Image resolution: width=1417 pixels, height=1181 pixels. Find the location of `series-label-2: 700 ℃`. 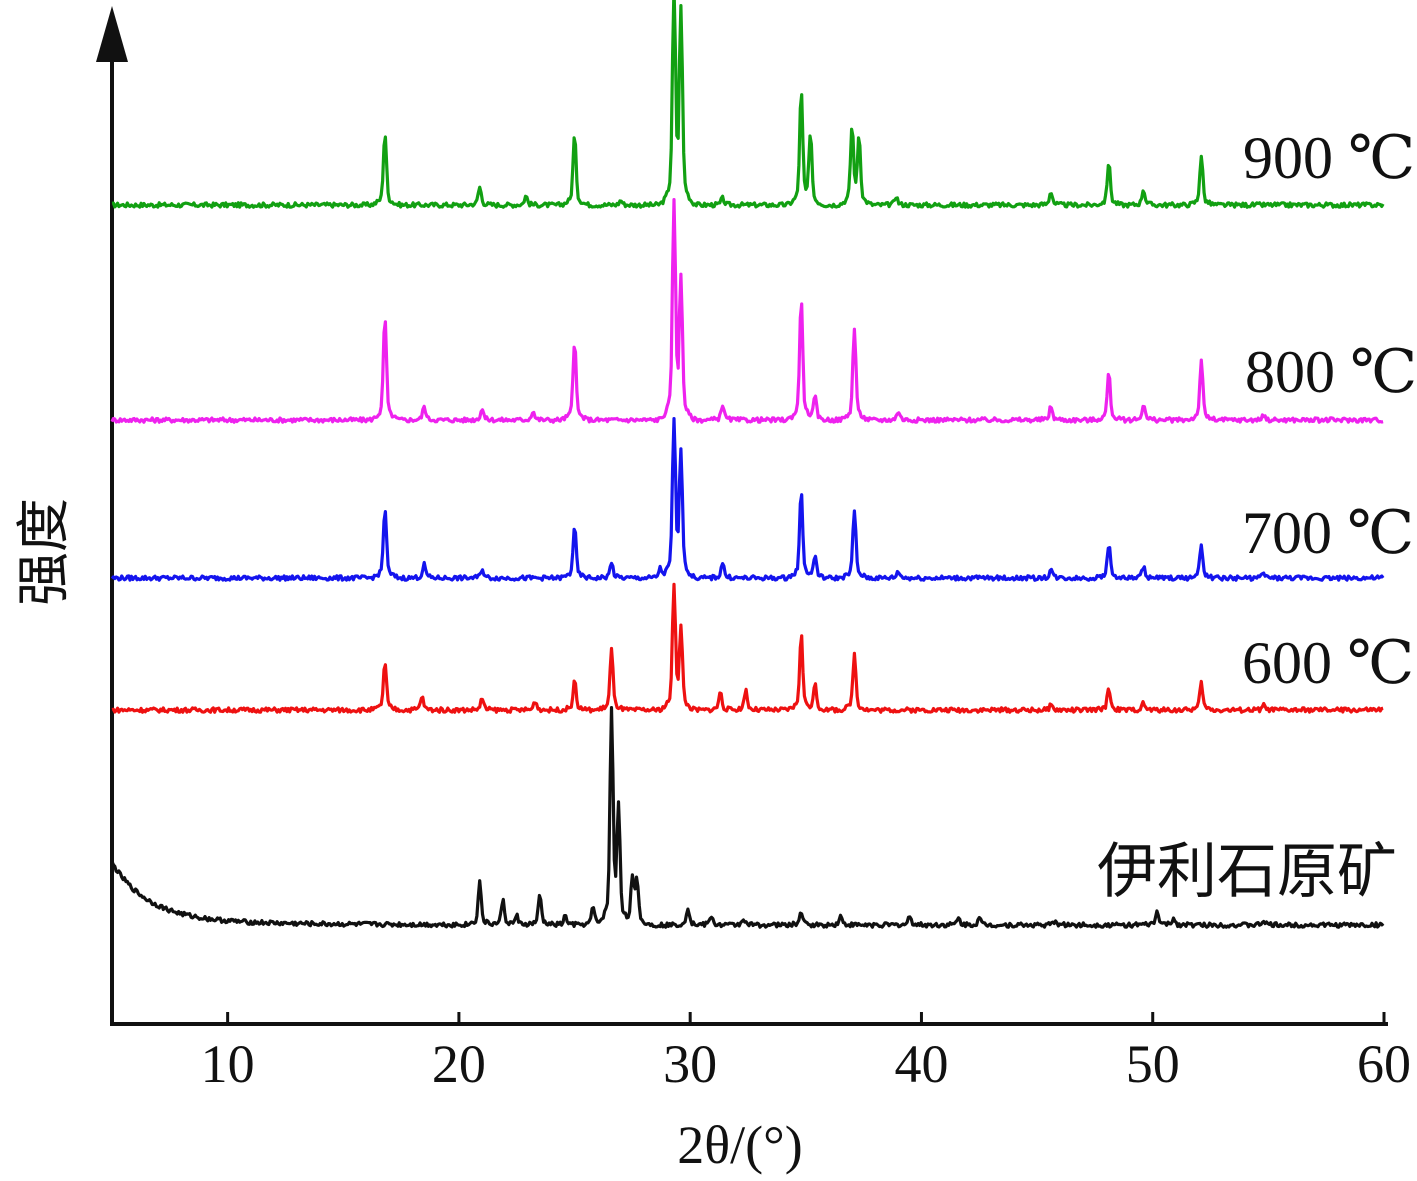

series-label-2: 700 ℃ is located at coordinates (1328, 533).